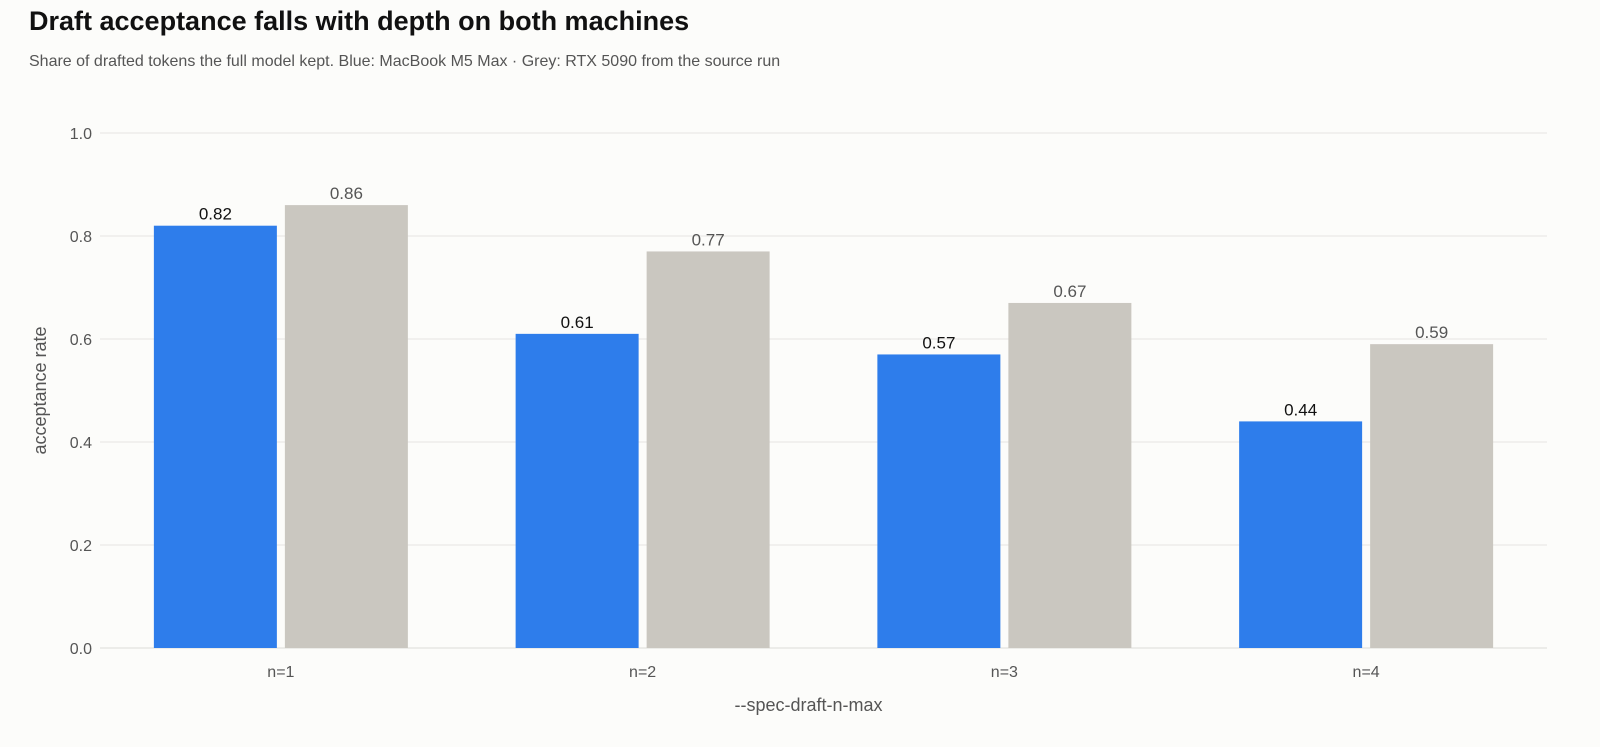 This screenshot has width=1600, height=747. What do you see at coordinates (1004, 672) in the screenshot?
I see `x-tick-label: n=3` at bounding box center [1004, 672].